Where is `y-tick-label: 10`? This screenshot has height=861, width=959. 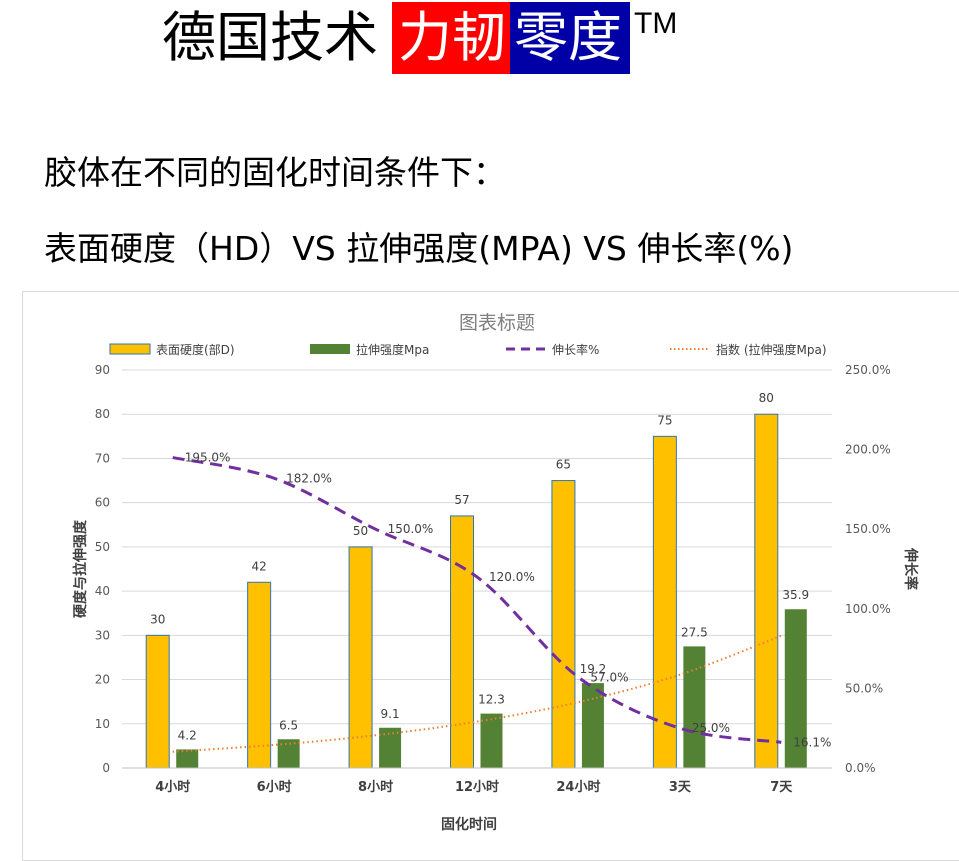 y-tick-label: 10 is located at coordinates (102, 724).